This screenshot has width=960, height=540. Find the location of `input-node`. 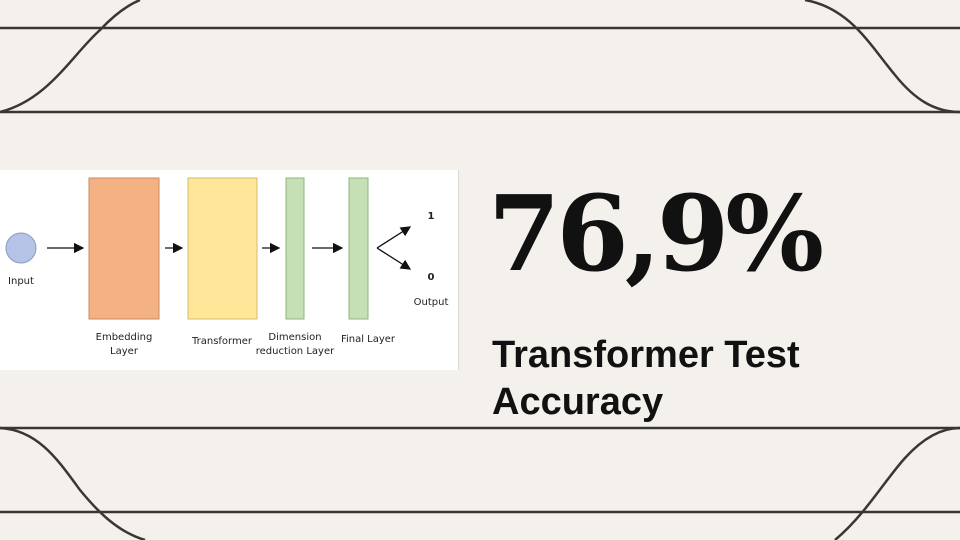

input-node is located at coordinates (21, 248).